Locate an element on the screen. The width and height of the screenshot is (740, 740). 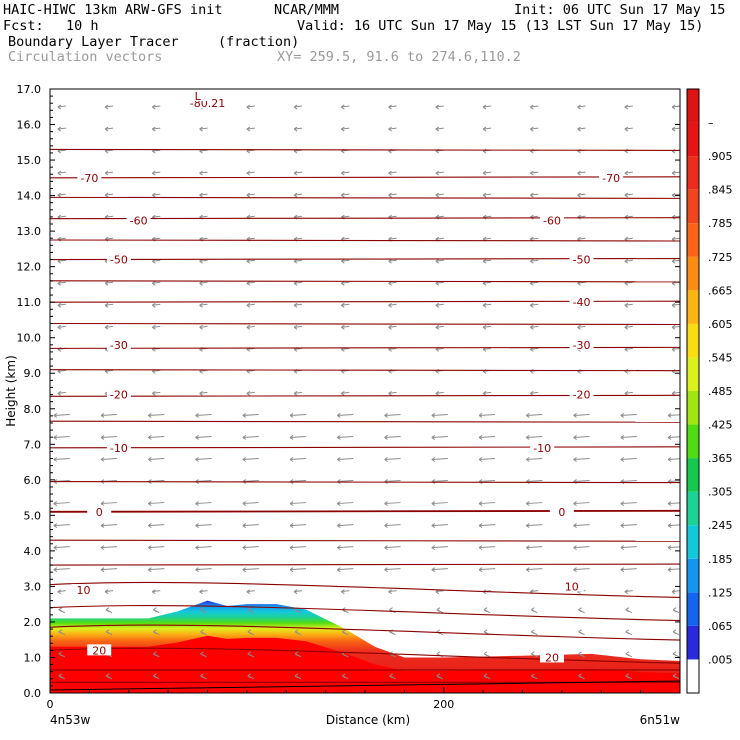
y-tick-label: 16.0 is located at coordinates (29, 125).